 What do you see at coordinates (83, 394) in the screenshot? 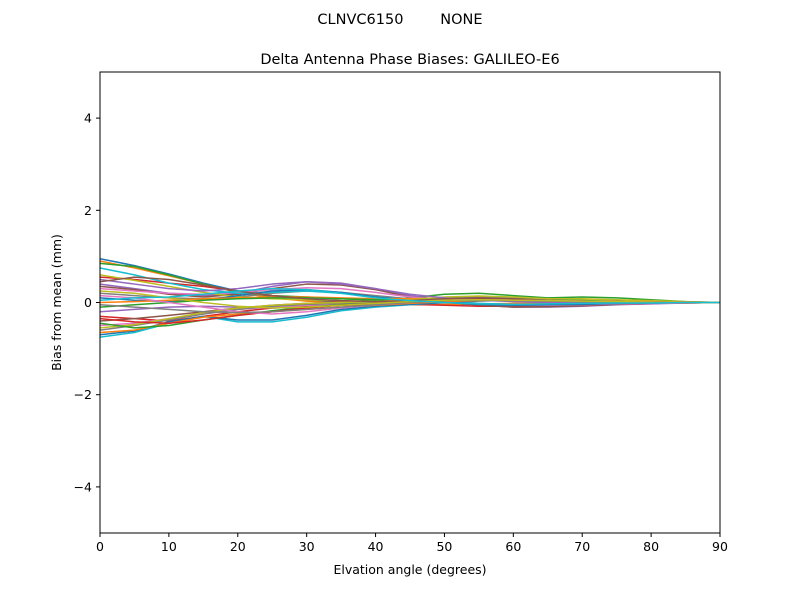
I see `y-tick-label: −2` at bounding box center [83, 394].